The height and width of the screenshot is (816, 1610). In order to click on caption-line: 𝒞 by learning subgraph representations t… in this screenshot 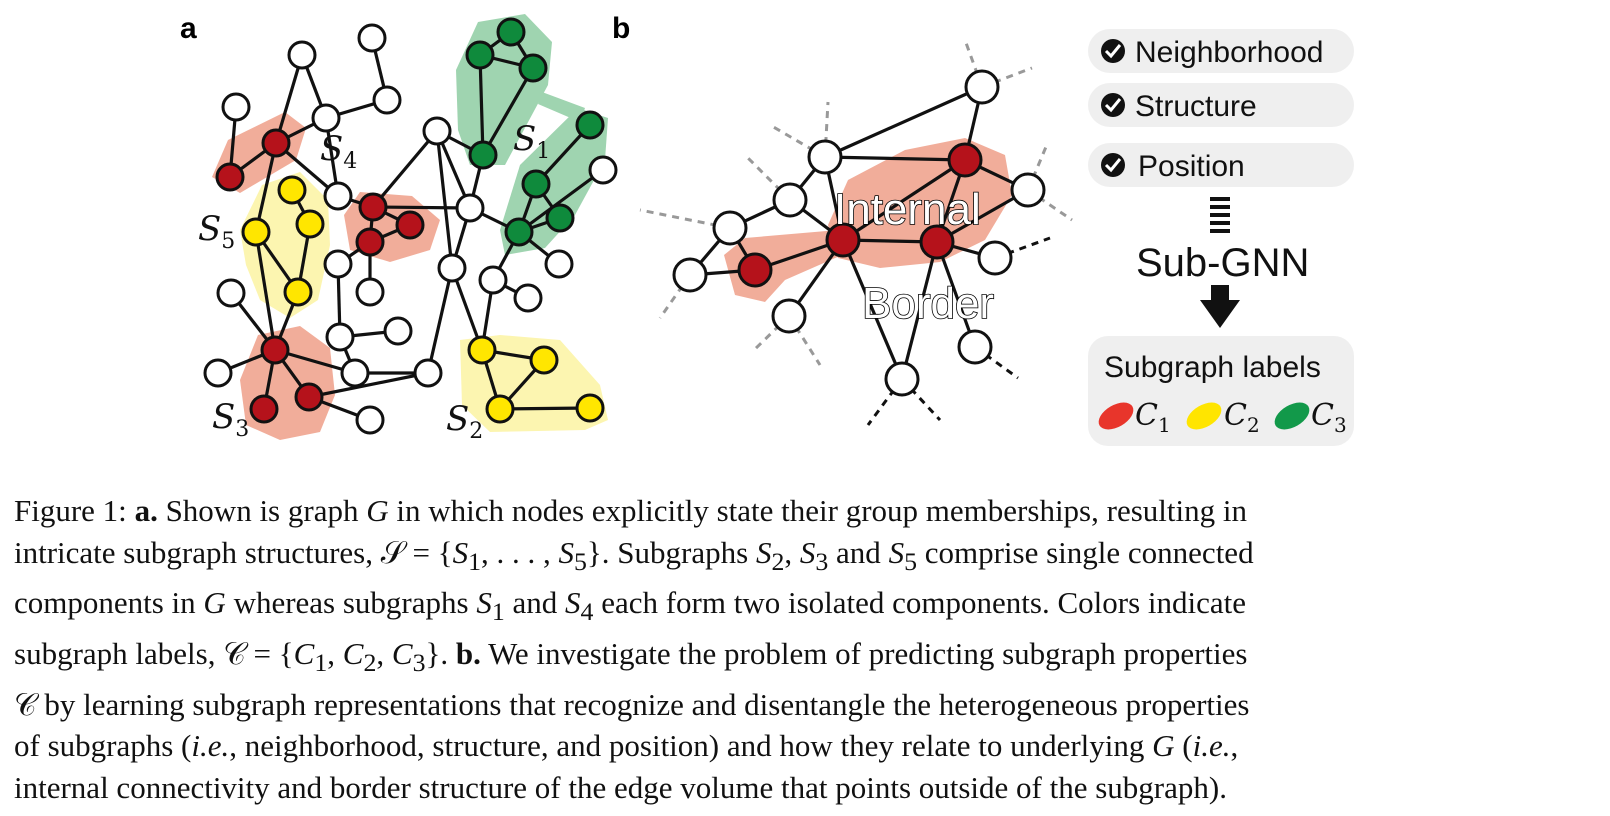, I will do `click(632, 704)`.